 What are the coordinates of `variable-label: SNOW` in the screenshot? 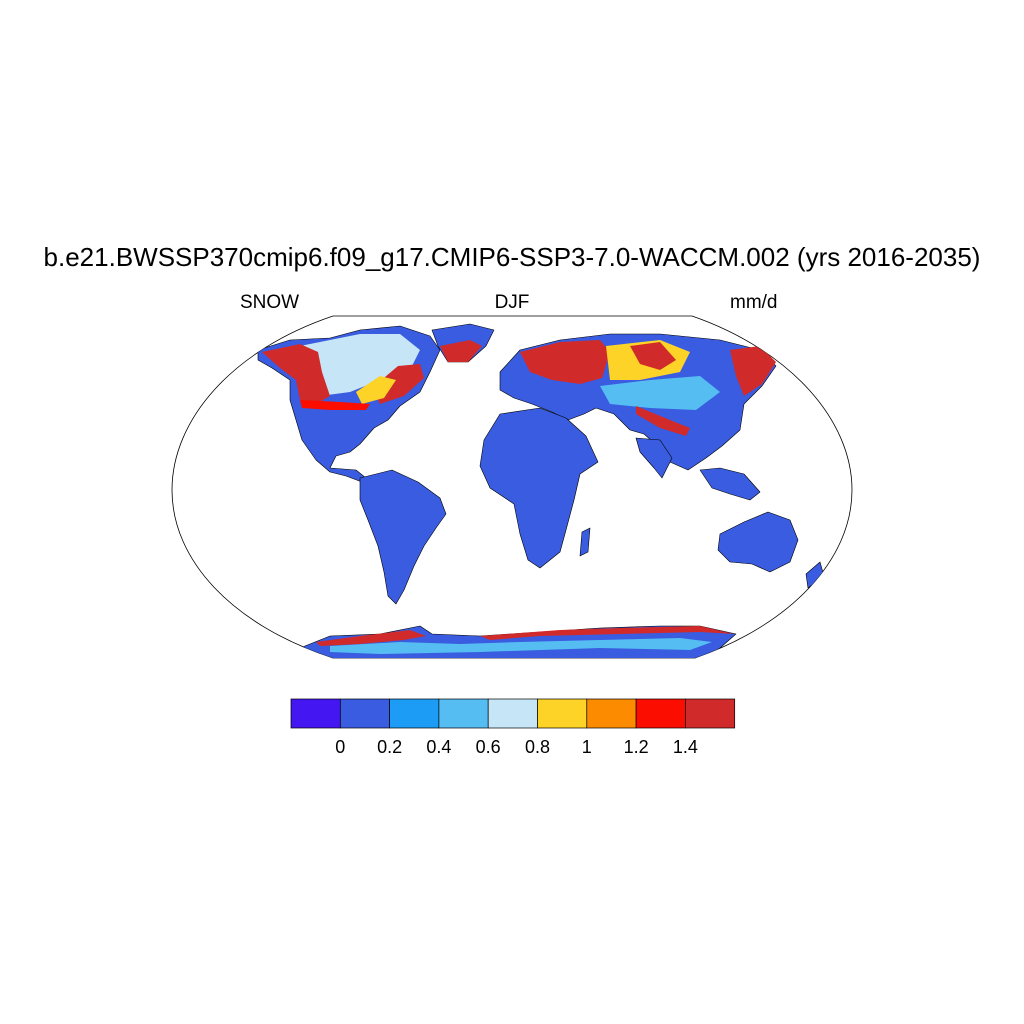 It's located at (270, 302).